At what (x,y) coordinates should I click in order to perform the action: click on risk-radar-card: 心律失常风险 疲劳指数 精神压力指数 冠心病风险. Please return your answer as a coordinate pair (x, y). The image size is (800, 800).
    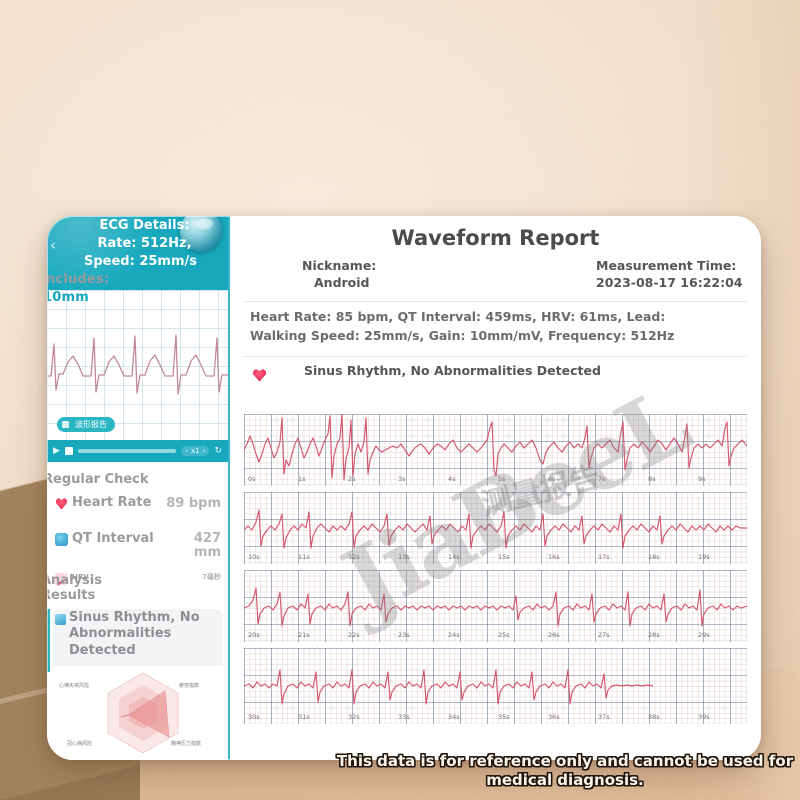
    Looking at the image, I should click on (138, 713).